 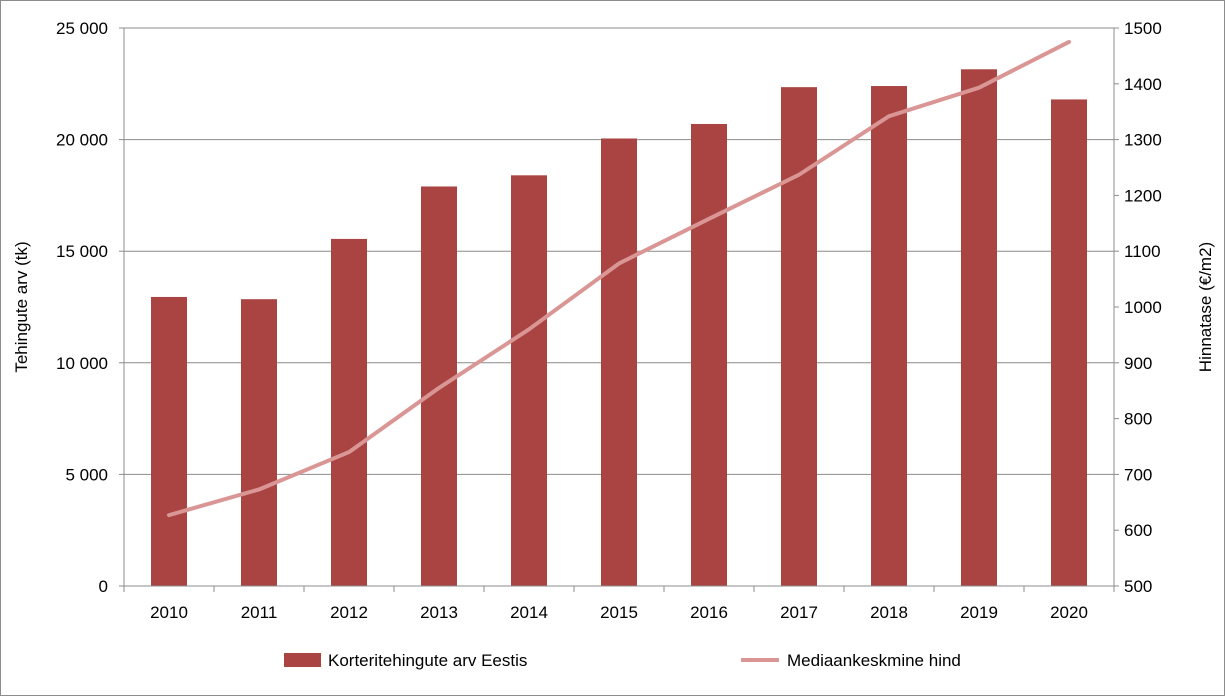 I want to click on bar-2015, so click(x=619, y=362).